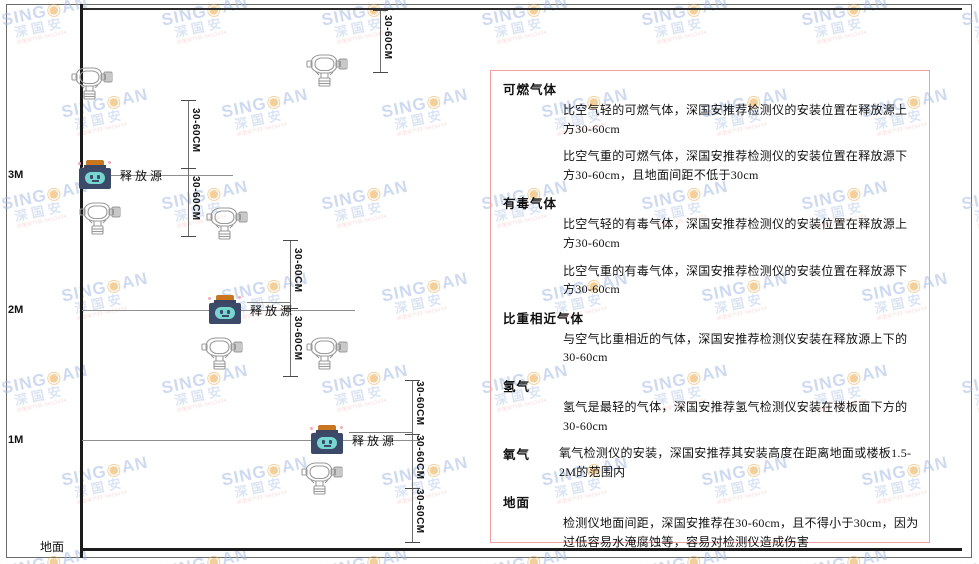  Describe the element at coordinates (251, 440) in the screenshot. I see `level-line-1m` at that location.